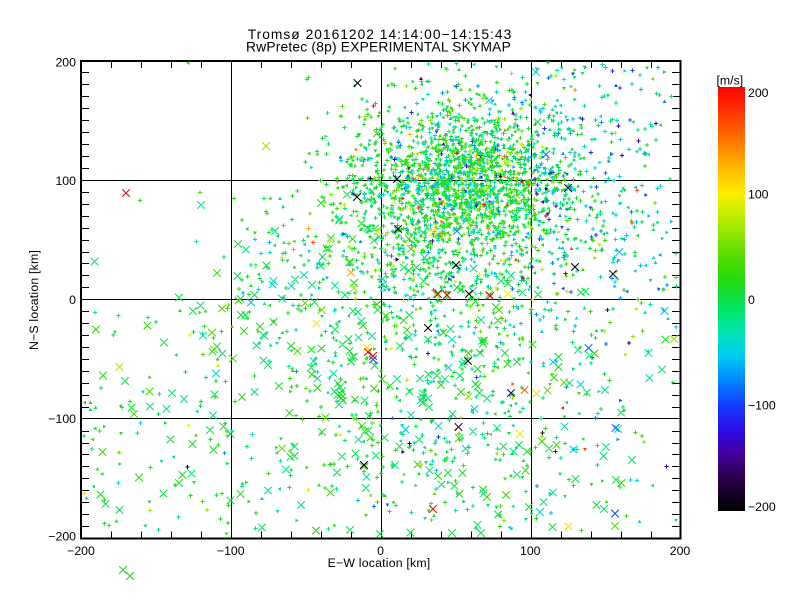 Image resolution: width=800 pixels, height=600 pixels. Describe the element at coordinates (378, 47) in the screenshot. I see `svg-text:RwPretec (8p) EXPERIMENTAL SKY: RwPretec (8p) EXPERIMENTAL SKYMAP` at that location.